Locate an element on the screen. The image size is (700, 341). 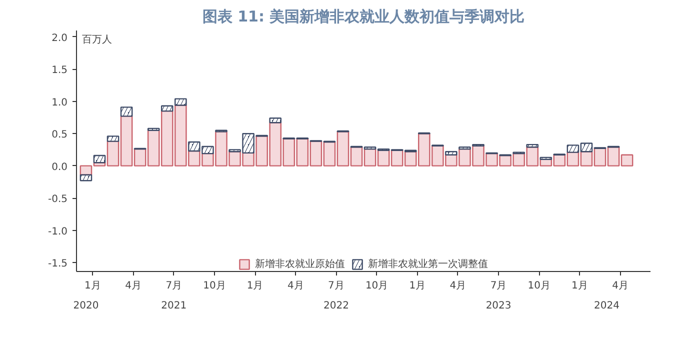
text: 2024 is located at coordinates (607, 306).